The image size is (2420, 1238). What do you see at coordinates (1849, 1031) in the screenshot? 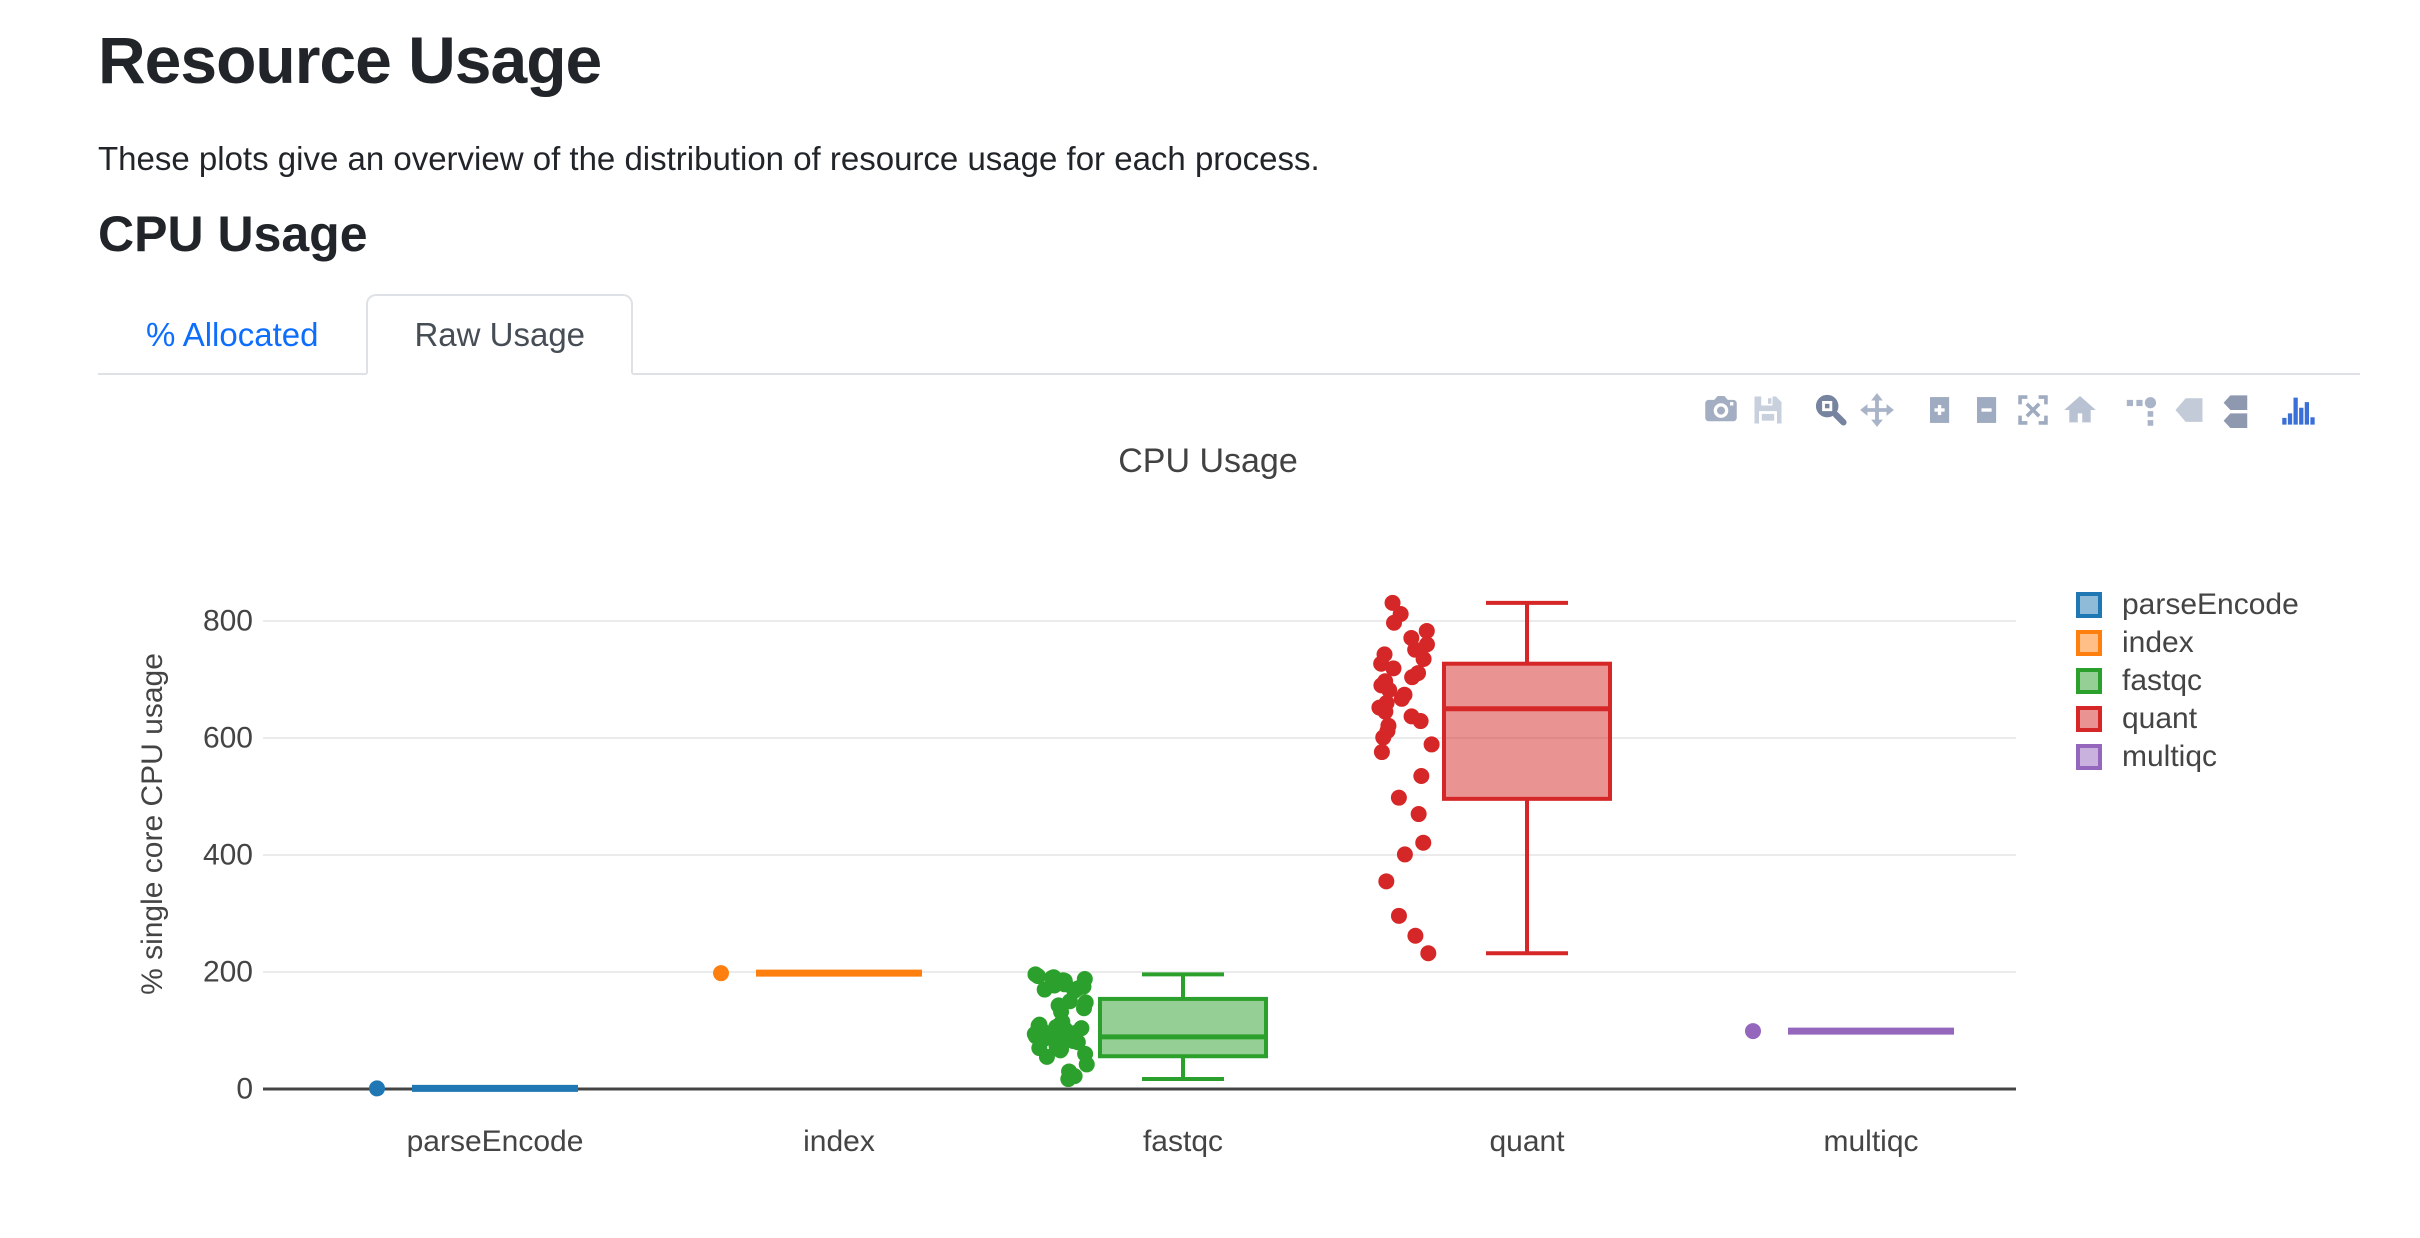
I see `box-series-multiqc` at bounding box center [1849, 1031].